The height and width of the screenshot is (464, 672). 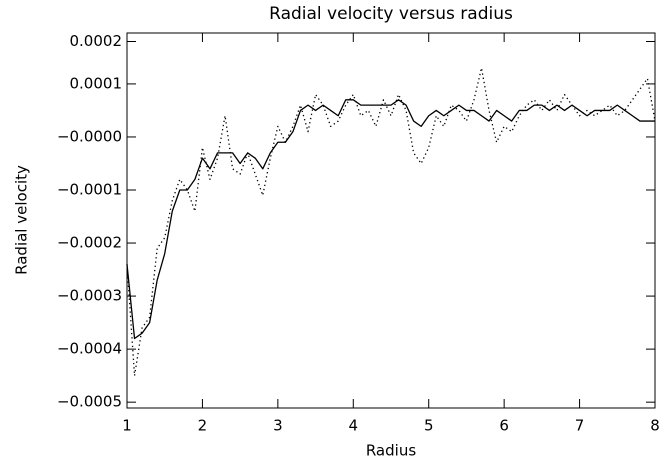 I want to click on y-tick-label: −0.0002, so click(x=89, y=243).